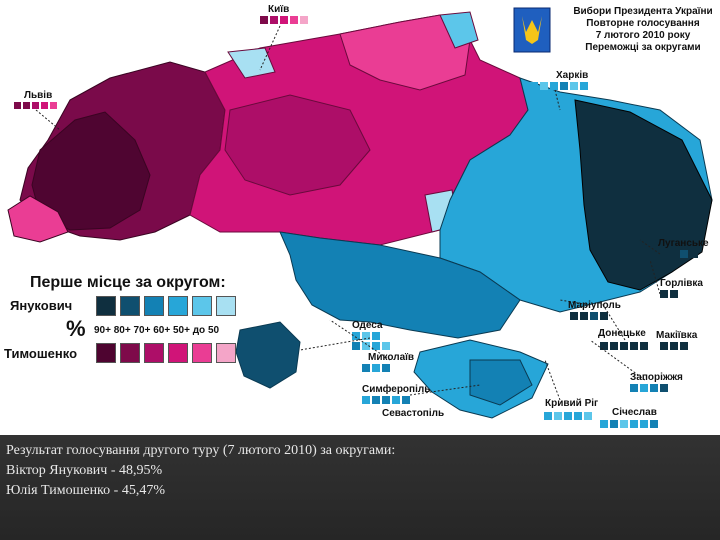 The width and height of the screenshot is (720, 540). What do you see at coordinates (405, 52) in the screenshot?
I see `region-north-light` at bounding box center [405, 52].